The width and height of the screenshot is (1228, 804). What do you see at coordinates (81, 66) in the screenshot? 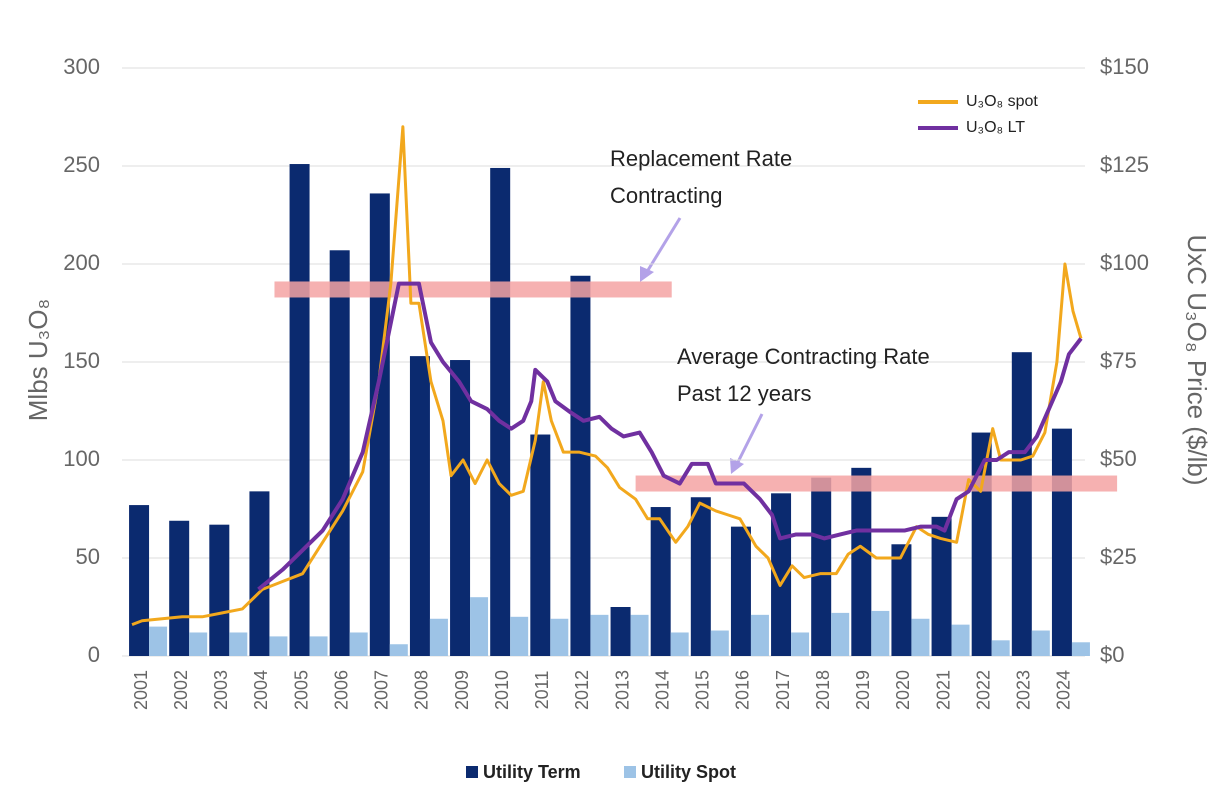
I see `y-tick-label: 300` at bounding box center [81, 66].